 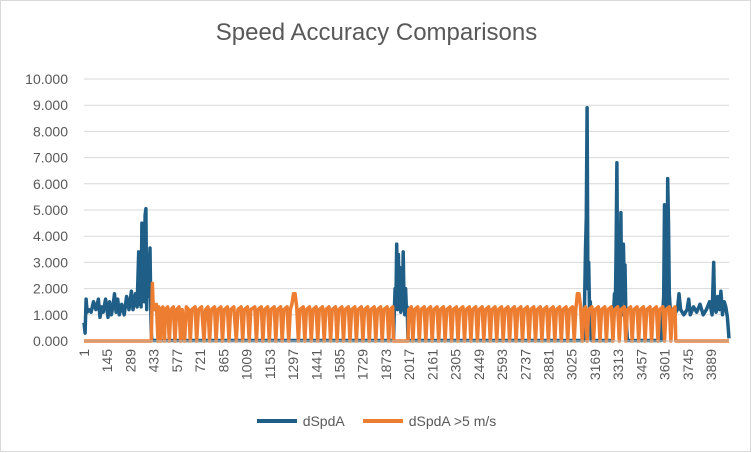 What do you see at coordinates (50, 210) in the screenshot?
I see `y-tick-label: 5.000` at bounding box center [50, 210].